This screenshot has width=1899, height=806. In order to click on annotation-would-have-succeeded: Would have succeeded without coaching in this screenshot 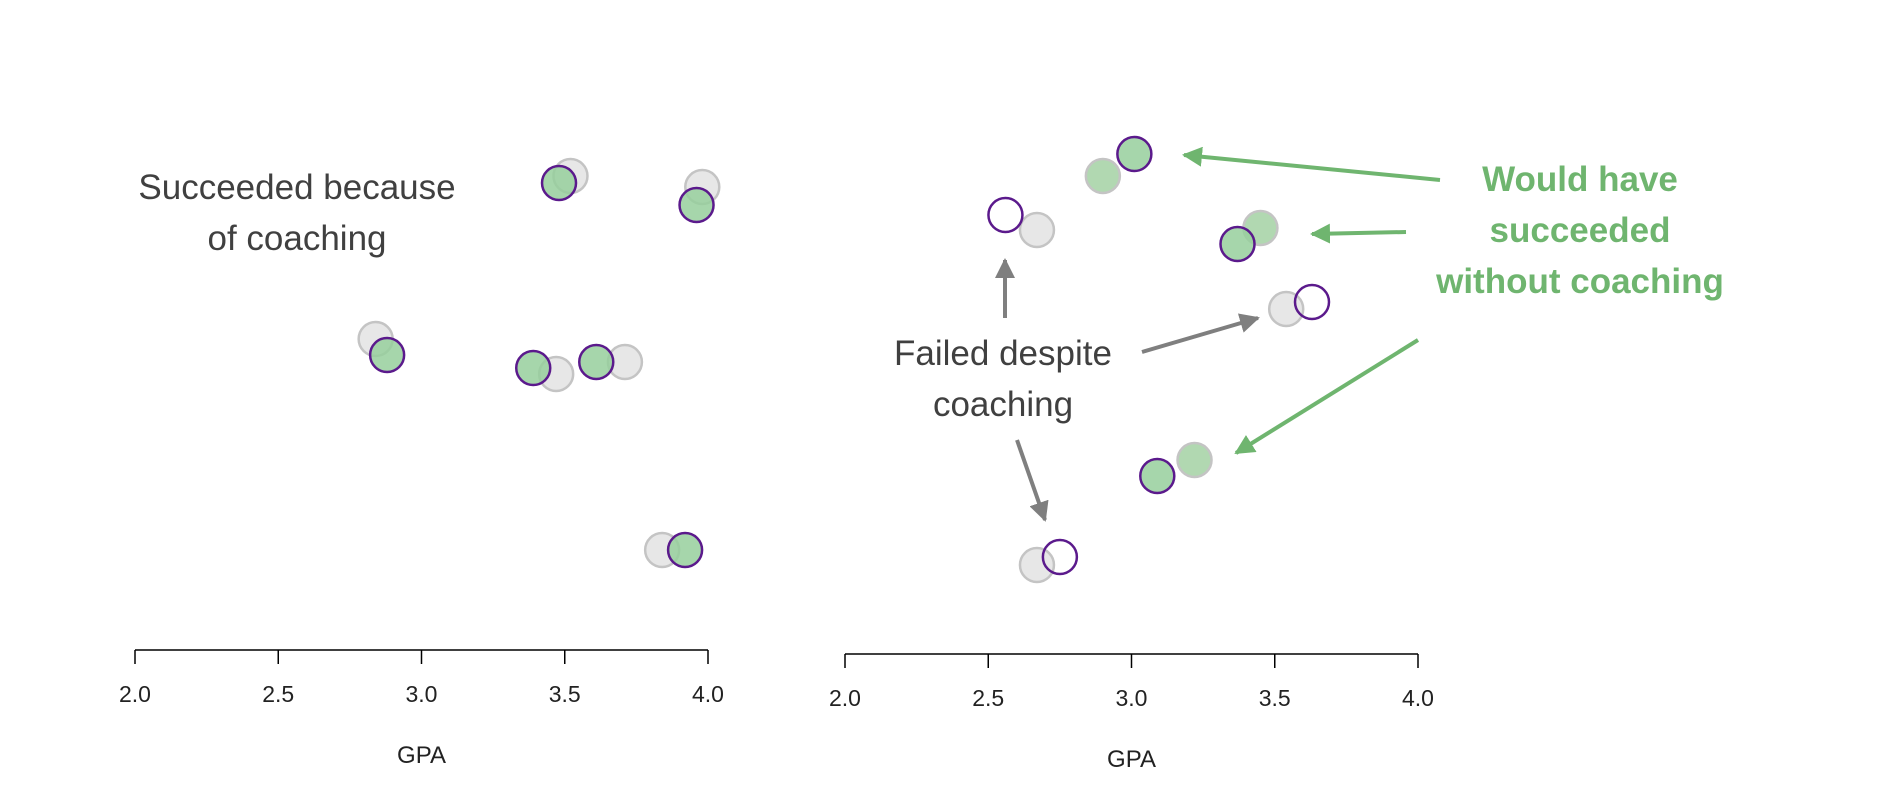, I will do `click(1579, 230)`.